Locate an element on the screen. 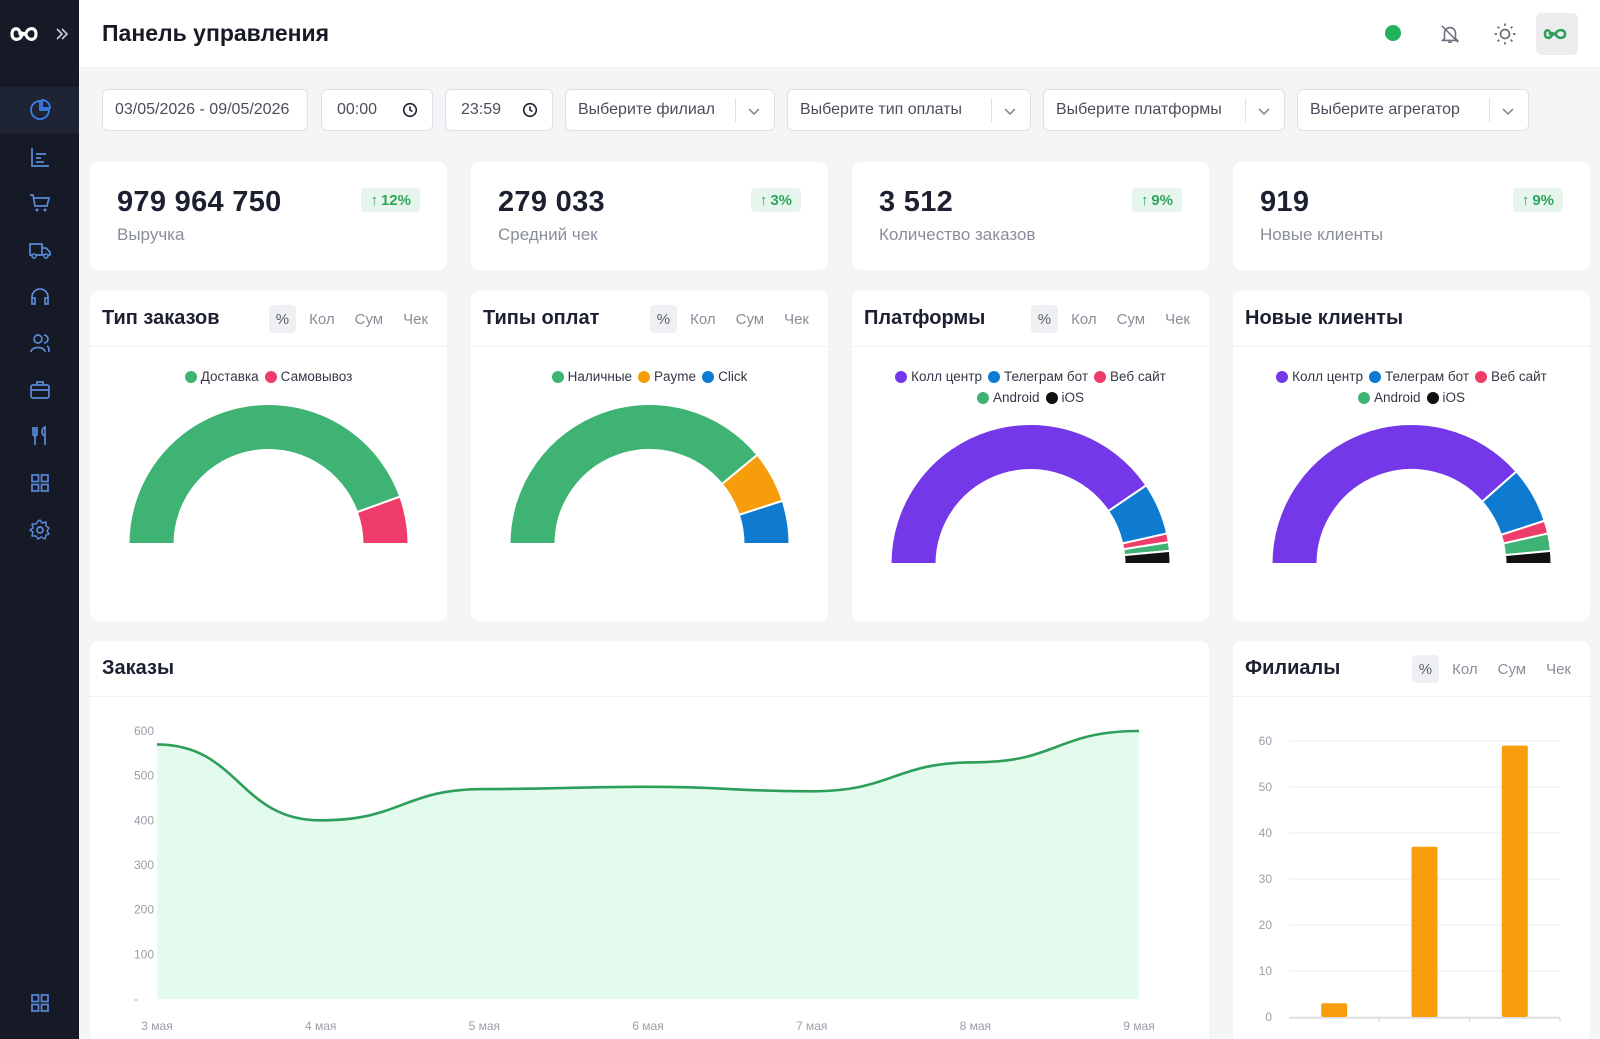  x-tick-label: 4 мая is located at coordinates (320, 1026).